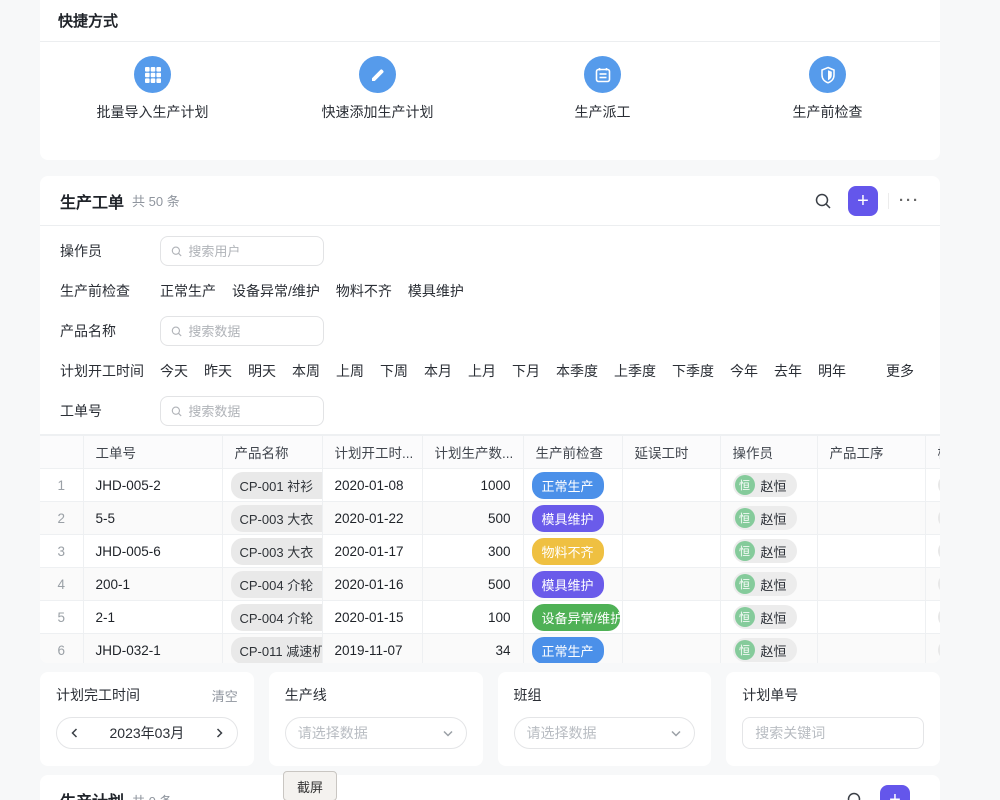 The image size is (1000, 800). I want to click on calendar-icon, so click(602, 74).